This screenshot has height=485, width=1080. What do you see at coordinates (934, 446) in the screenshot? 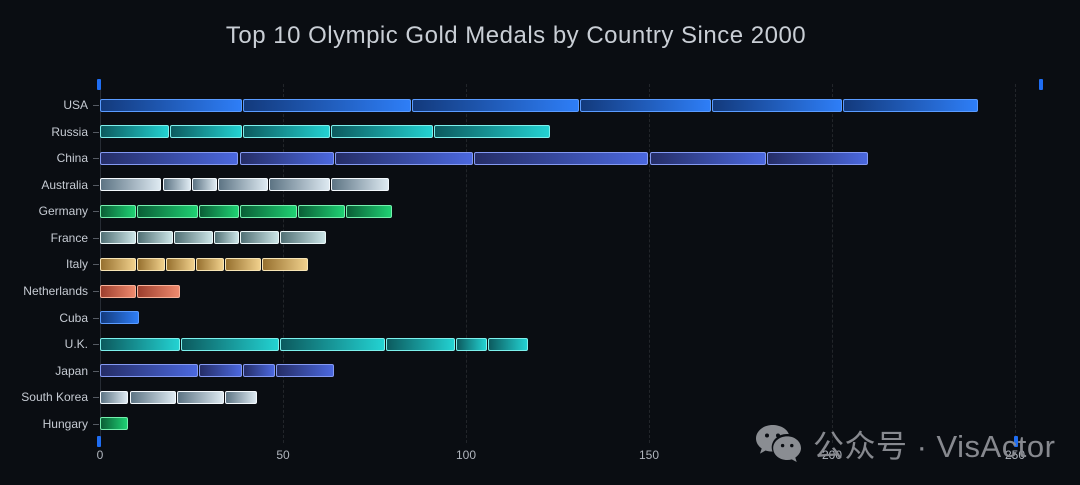
I see `watermark-text: 公众号 · VisActor` at bounding box center [934, 446].